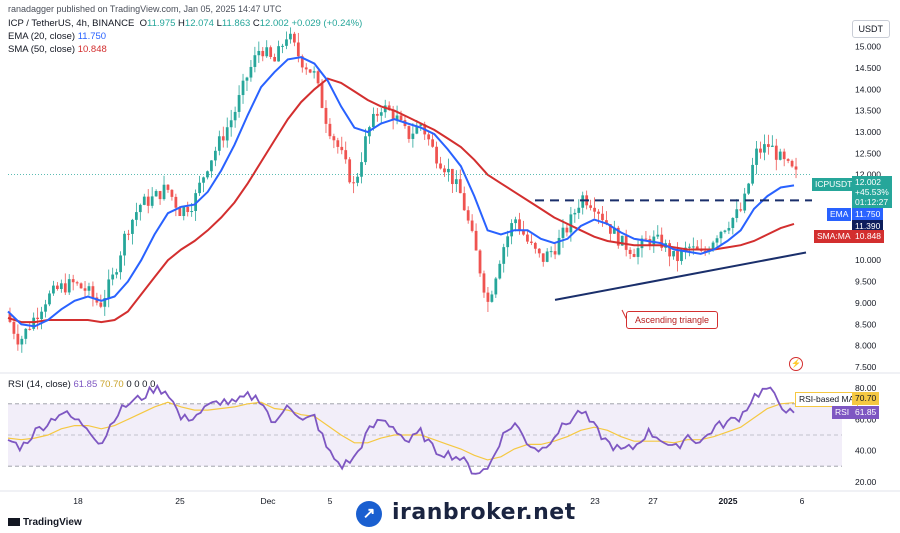 This screenshot has width=900, height=533. What do you see at coordinates (57, 49) in the screenshot?
I see `sma-legend: SMA (50, close) 10.848` at bounding box center [57, 49].